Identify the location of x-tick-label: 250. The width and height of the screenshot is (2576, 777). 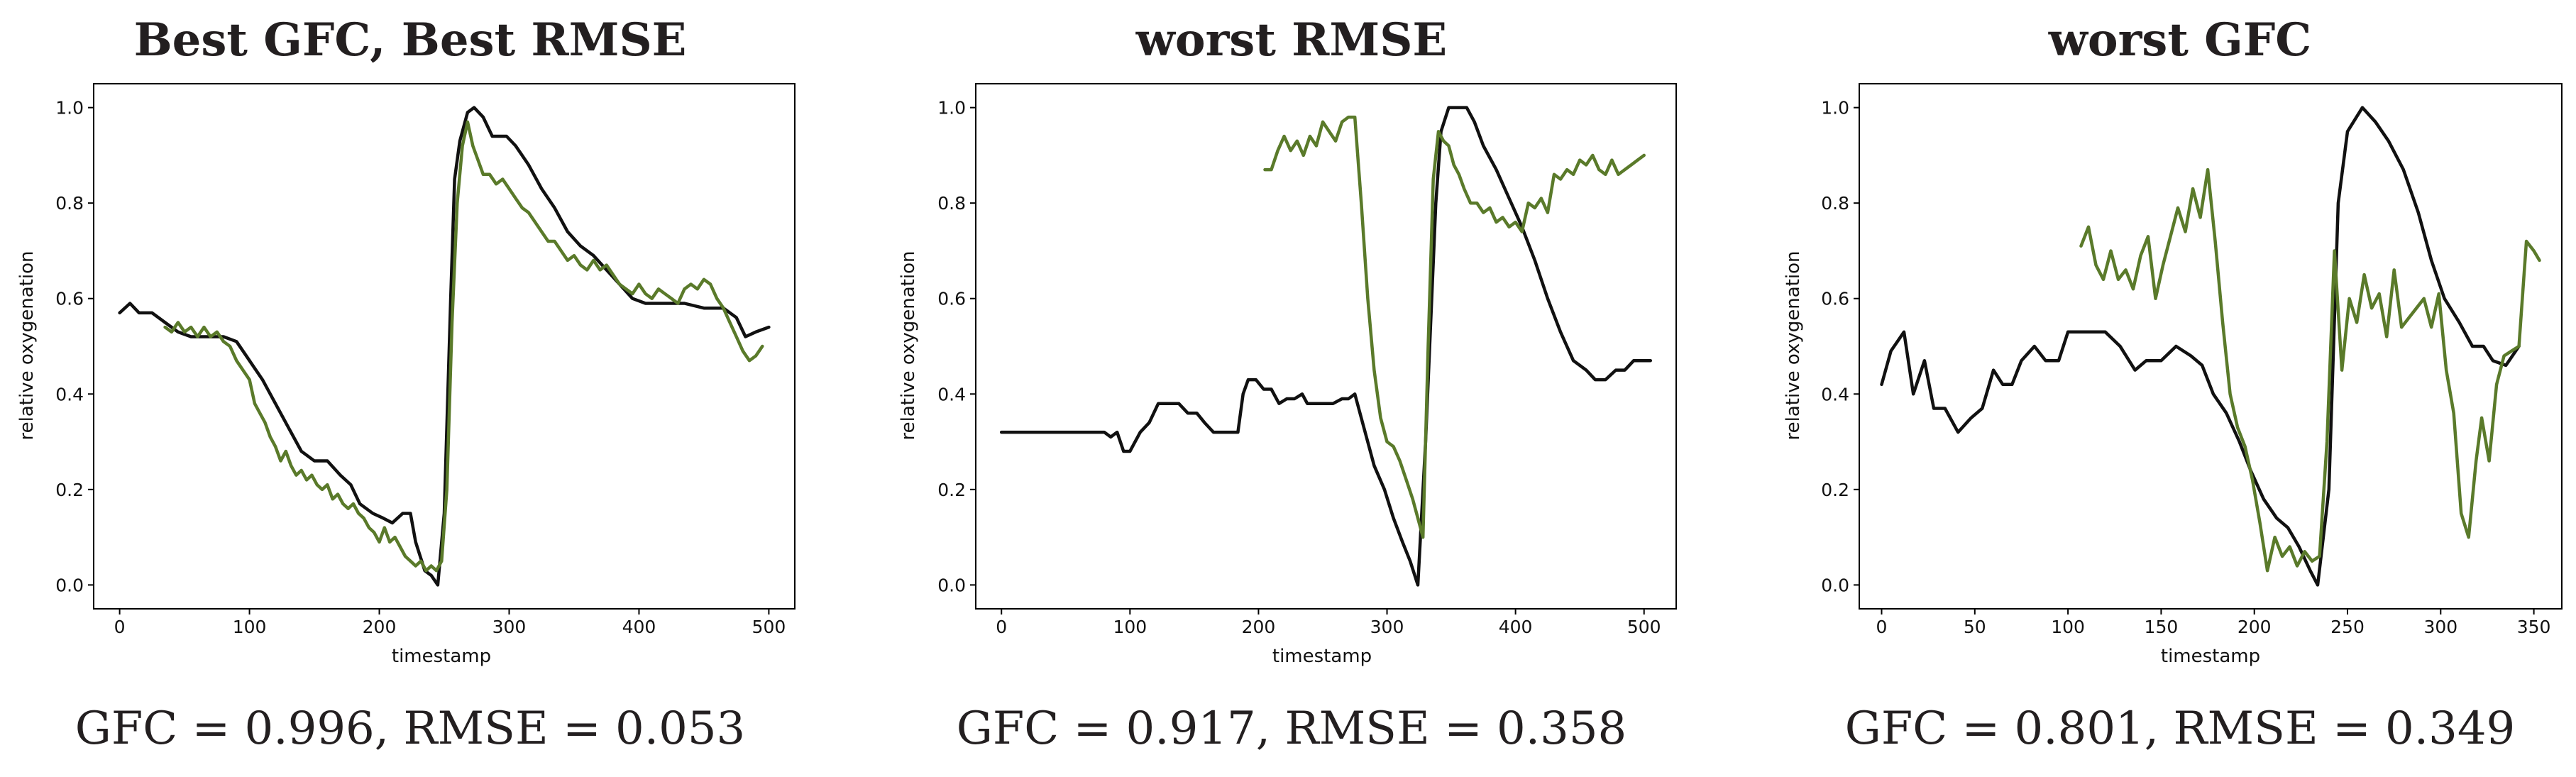
(2347, 627).